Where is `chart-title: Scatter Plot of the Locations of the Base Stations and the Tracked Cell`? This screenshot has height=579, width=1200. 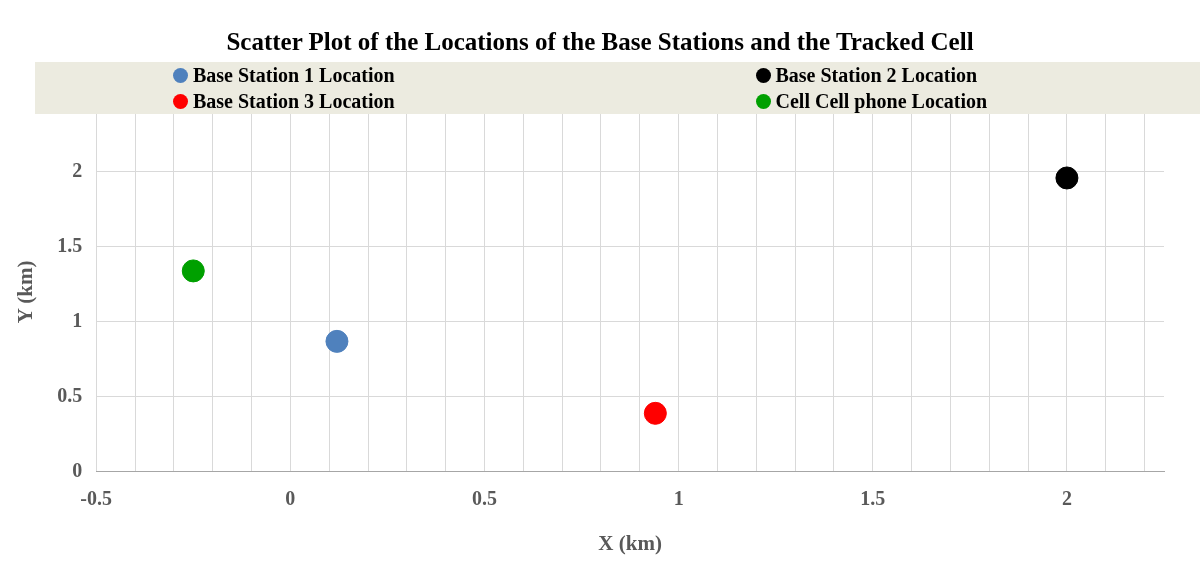
chart-title: Scatter Plot of the Locations of the Base Stations and the Tracked Cell is located at coordinates (600, 42).